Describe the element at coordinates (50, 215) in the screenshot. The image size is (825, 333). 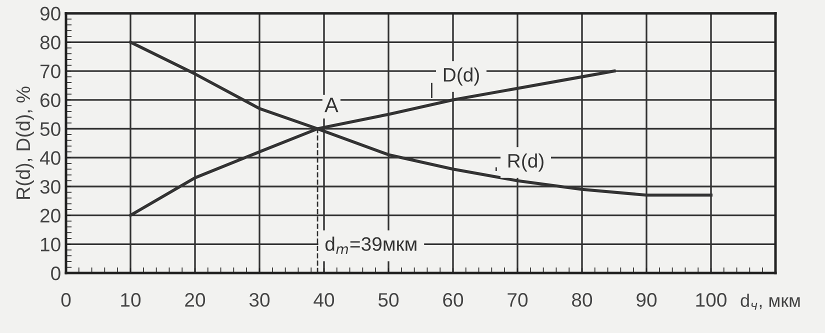
I see `y-tick-label: 20` at that location.